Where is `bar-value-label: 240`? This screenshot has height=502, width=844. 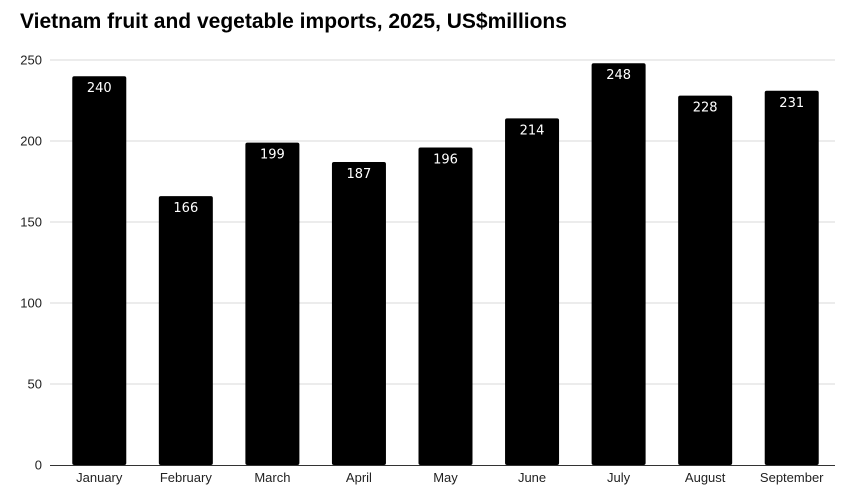
bar-value-label: 240 is located at coordinates (99, 88).